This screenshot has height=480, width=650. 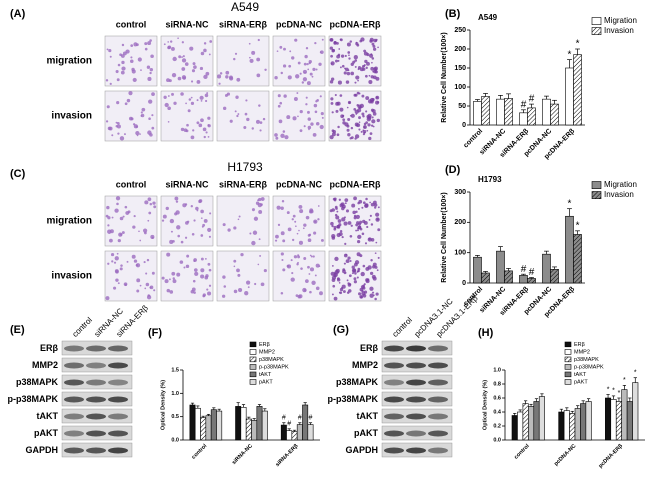 I want to click on row-label: pAKT, so click(x=366, y=433).